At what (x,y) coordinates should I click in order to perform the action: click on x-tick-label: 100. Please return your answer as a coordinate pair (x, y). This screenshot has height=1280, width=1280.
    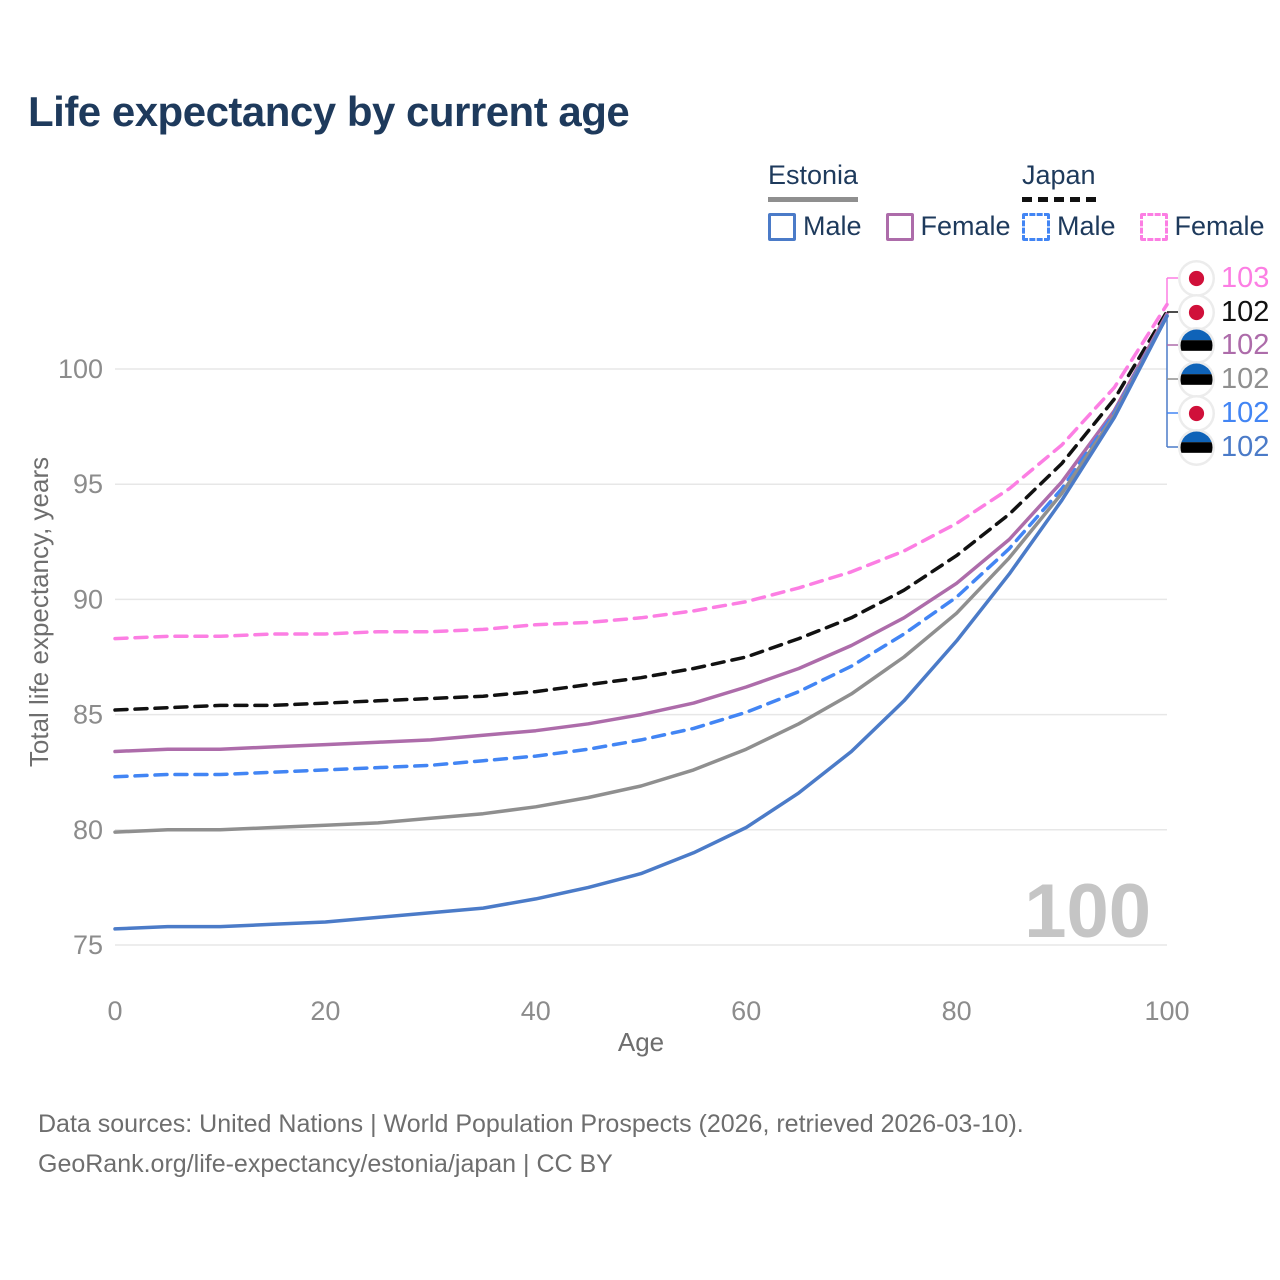
    Looking at the image, I should click on (1166, 1011).